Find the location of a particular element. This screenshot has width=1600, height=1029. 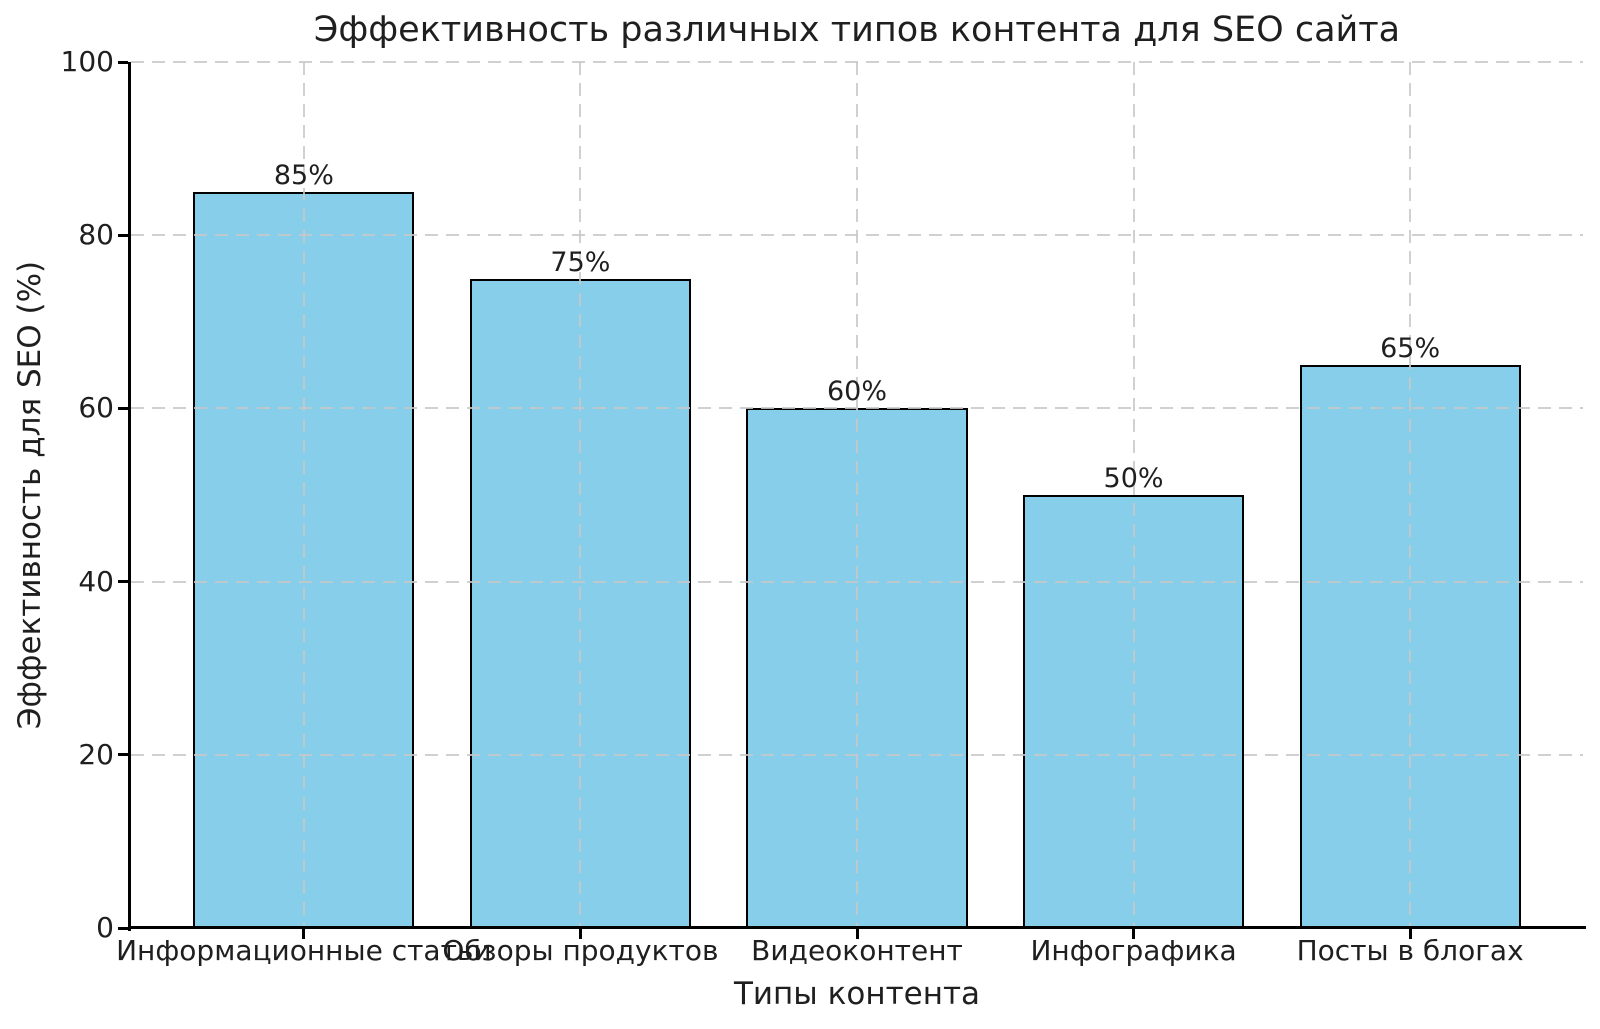

bottom-spine is located at coordinates (857, 927).